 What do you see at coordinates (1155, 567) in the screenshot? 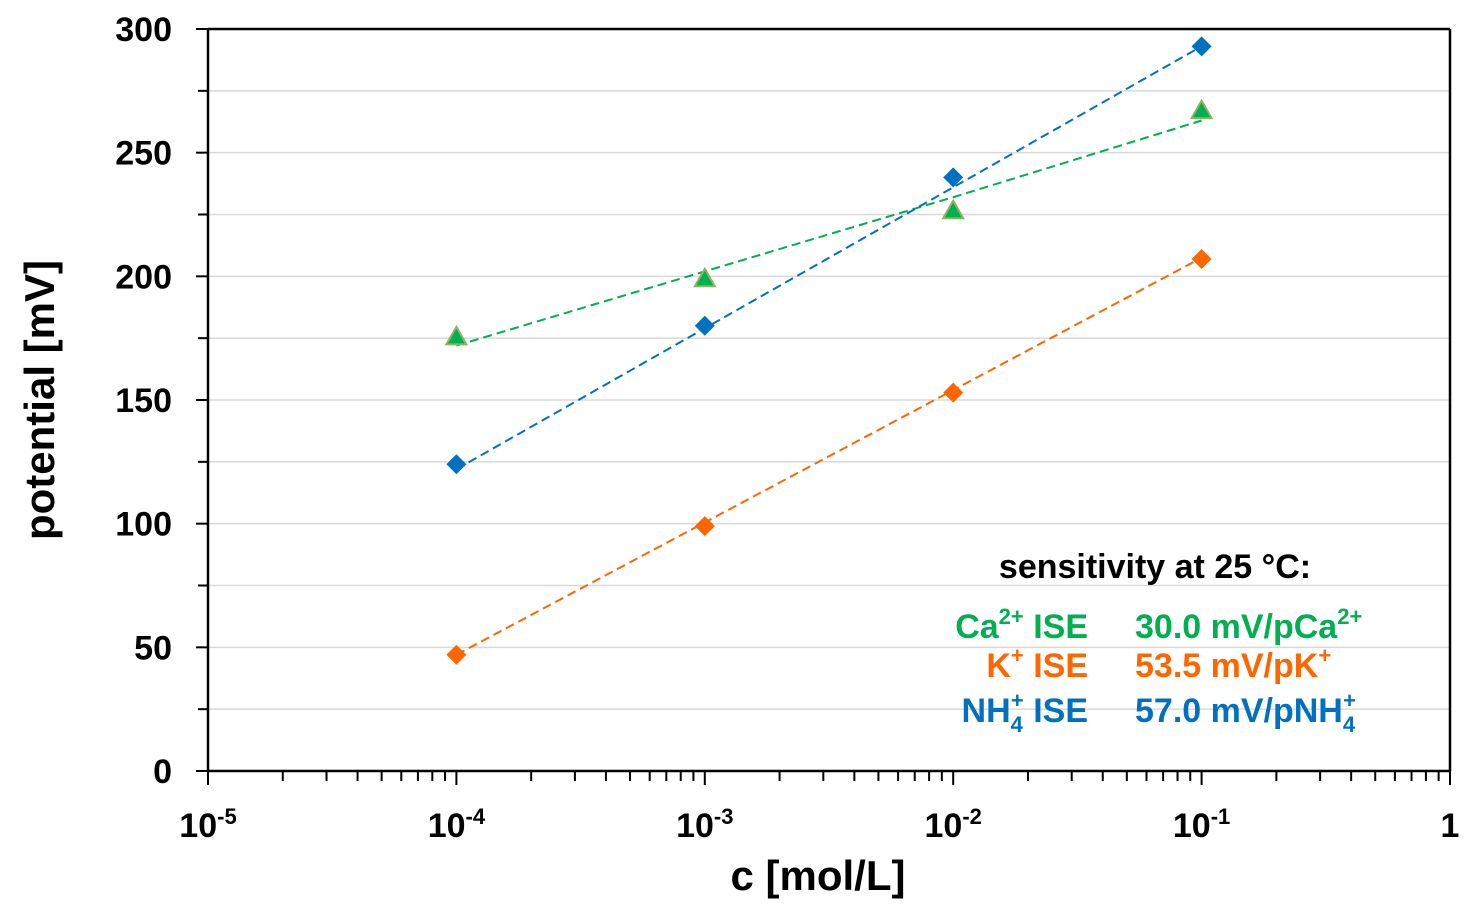
I see `annotation-heading: sensitivity at 25 °C:` at bounding box center [1155, 567].